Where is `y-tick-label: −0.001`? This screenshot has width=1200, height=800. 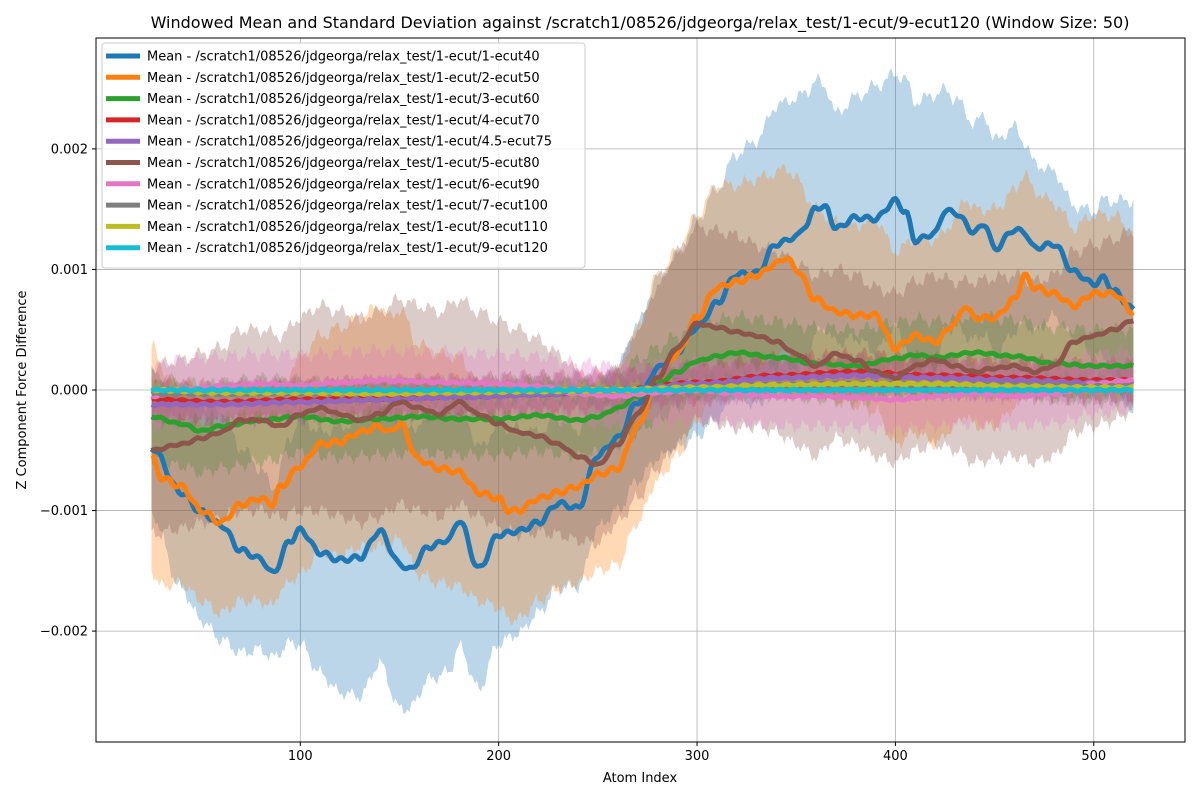
y-tick-label: −0.001 is located at coordinates (64, 511).